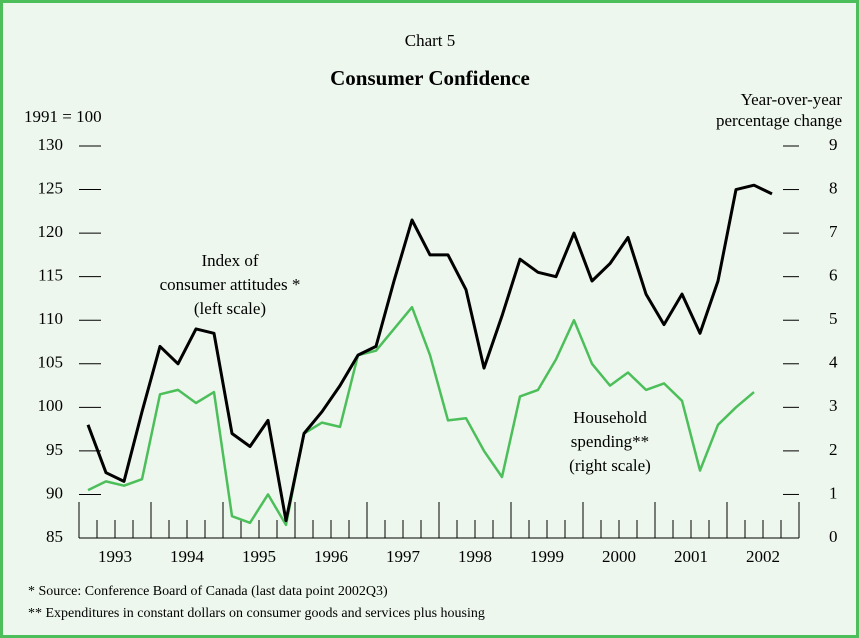  Describe the element at coordinates (833, 362) in the screenshot. I see `y2-tick-label: 4` at that location.